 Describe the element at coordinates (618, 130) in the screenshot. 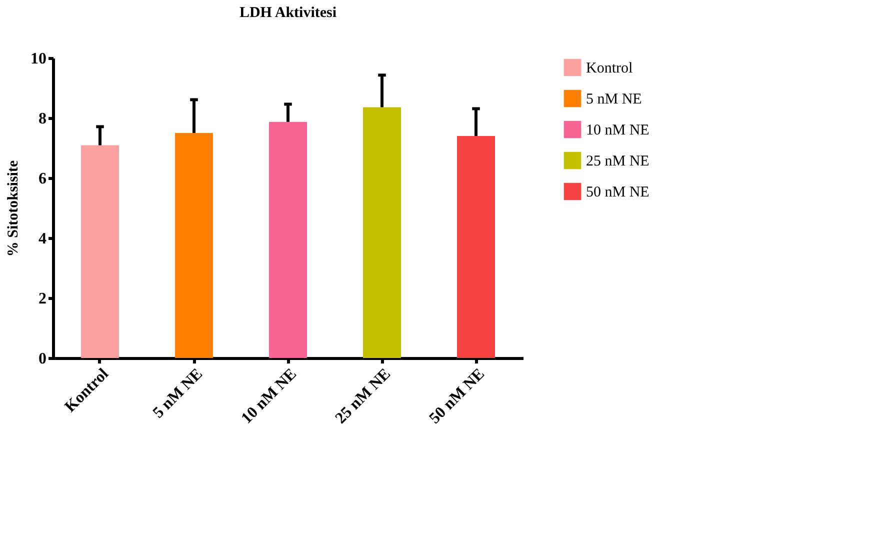

I see `legend-label: 10 nM NE` at that location.